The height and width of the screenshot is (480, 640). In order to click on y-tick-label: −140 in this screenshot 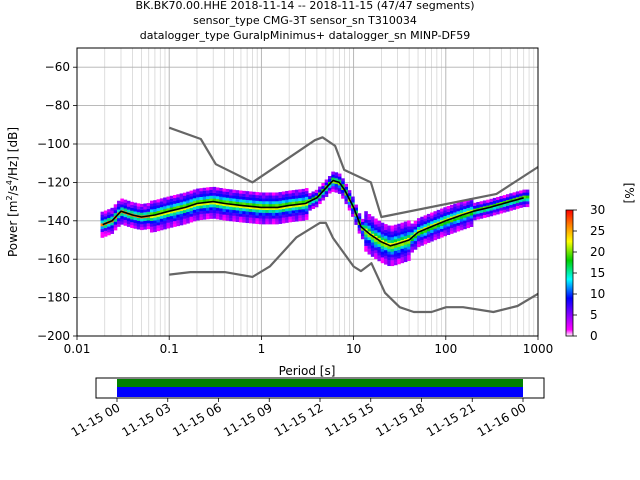, I will do `click(53, 221)`.